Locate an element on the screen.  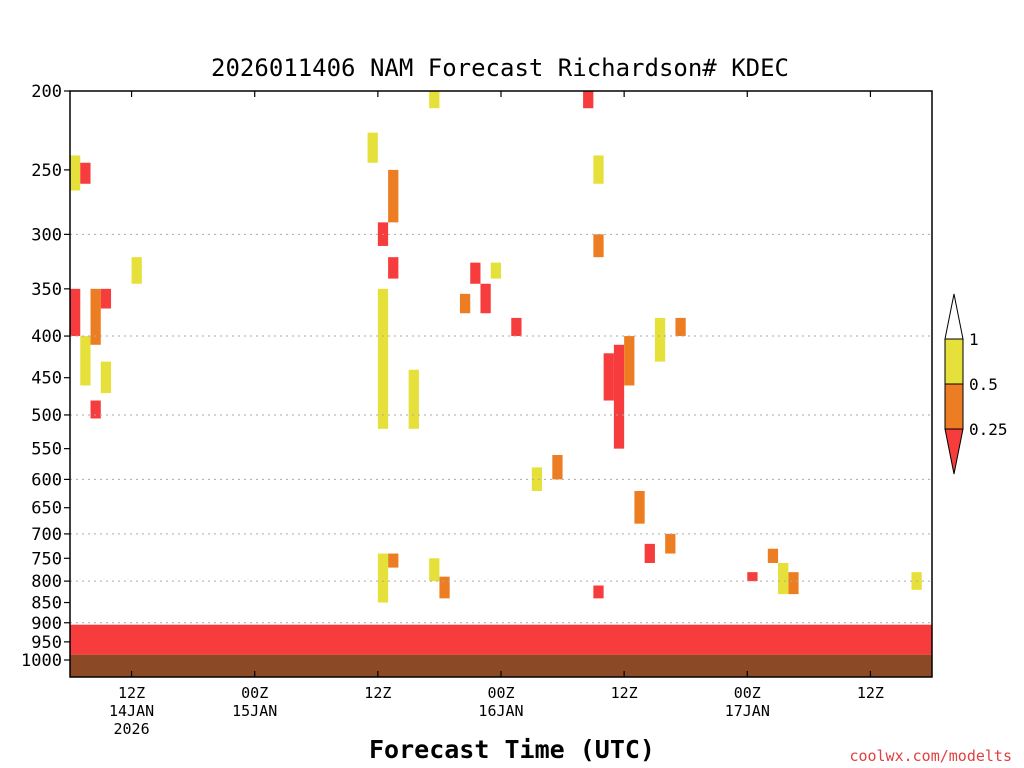
y-tick-label: 650 is located at coordinates (46, 509).